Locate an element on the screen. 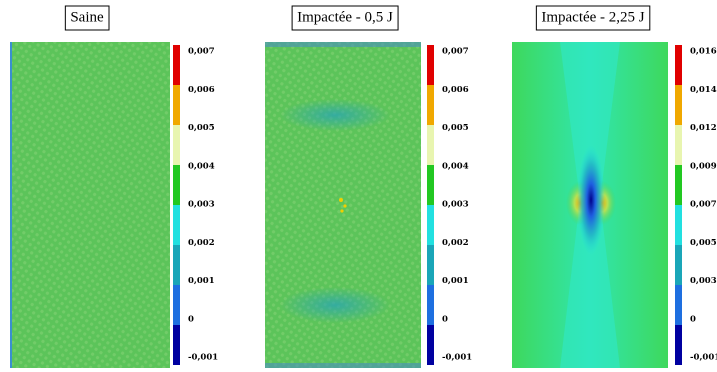 The image size is (717, 372). panel-title: Saine is located at coordinates (87, 17).